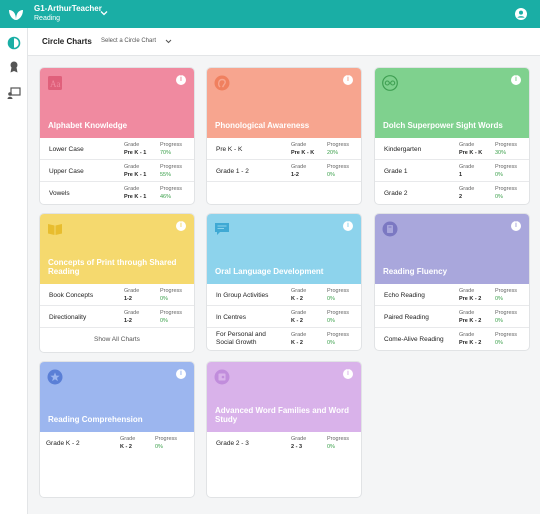 This screenshot has width=540, height=514. I want to click on page-title: Circle Charts, so click(67, 41).